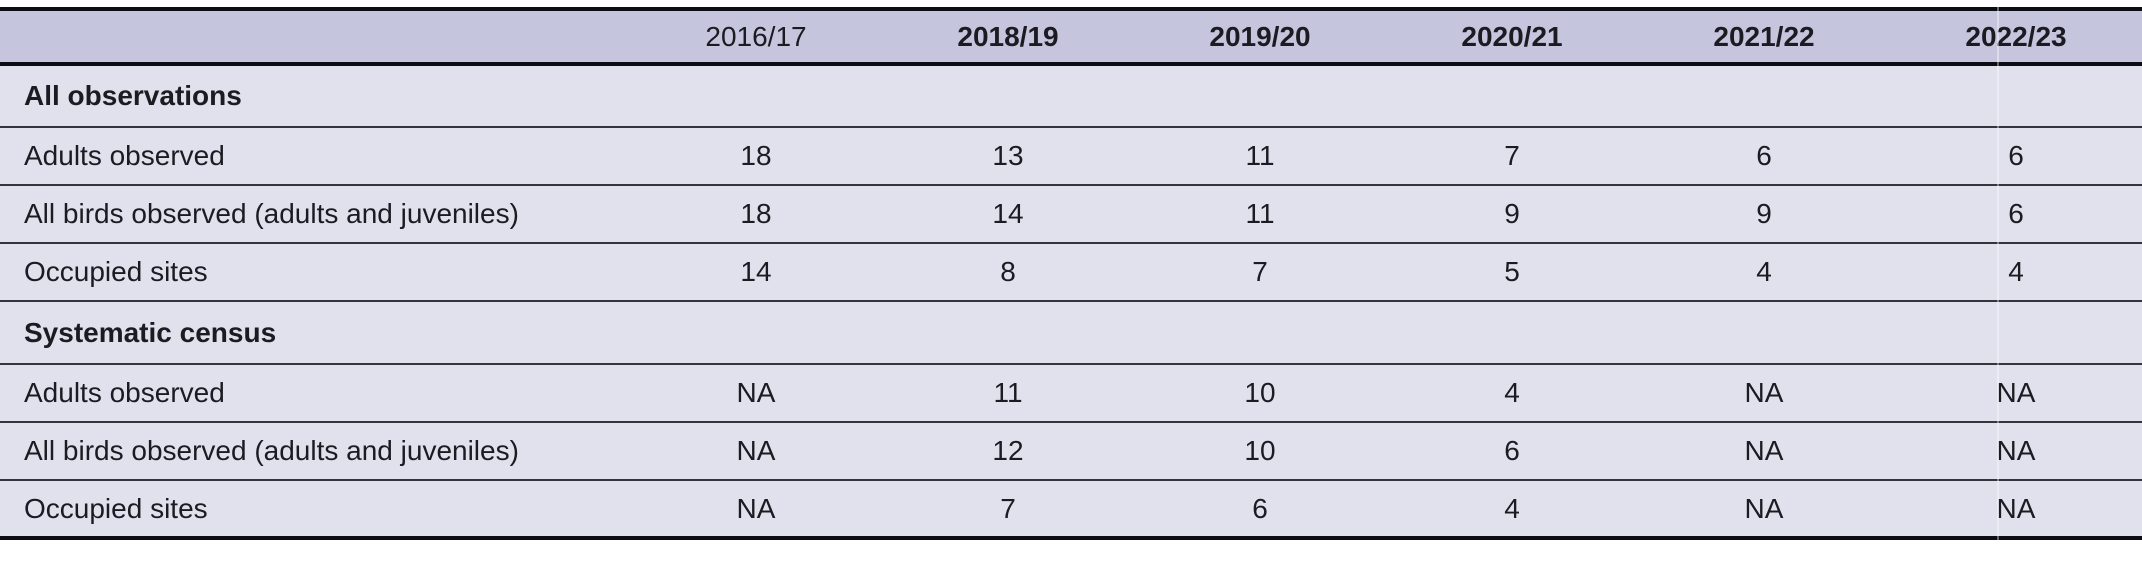 The height and width of the screenshot is (581, 2142). What do you see at coordinates (756, 37) in the screenshot?
I see `column-header-year: 2016/17` at bounding box center [756, 37].